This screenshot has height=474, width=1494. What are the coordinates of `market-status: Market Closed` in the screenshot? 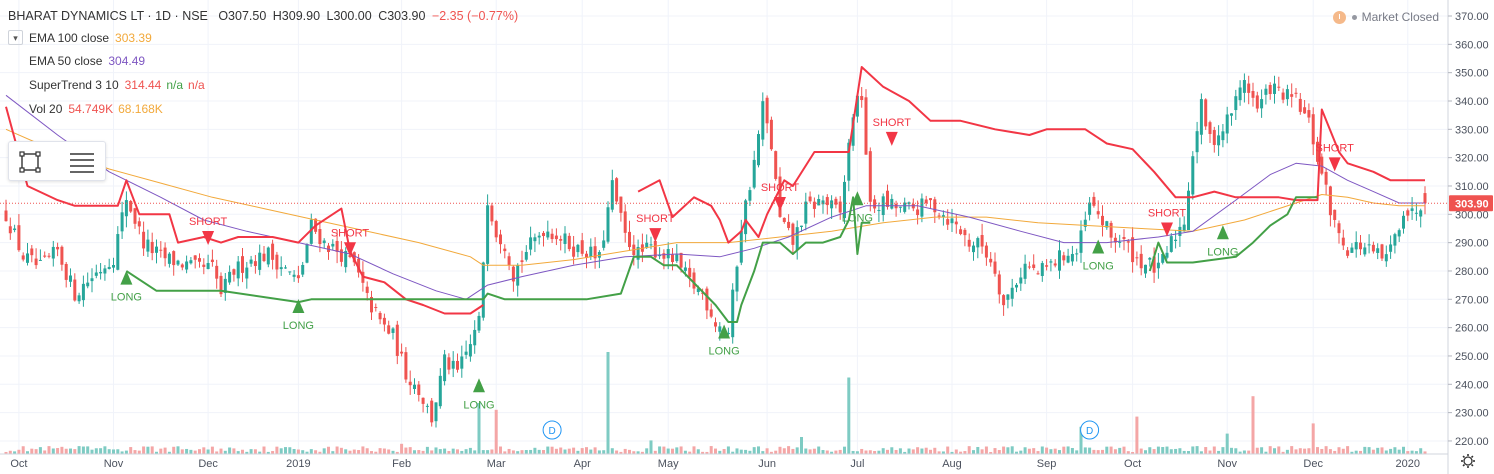 It's located at (1385, 17).